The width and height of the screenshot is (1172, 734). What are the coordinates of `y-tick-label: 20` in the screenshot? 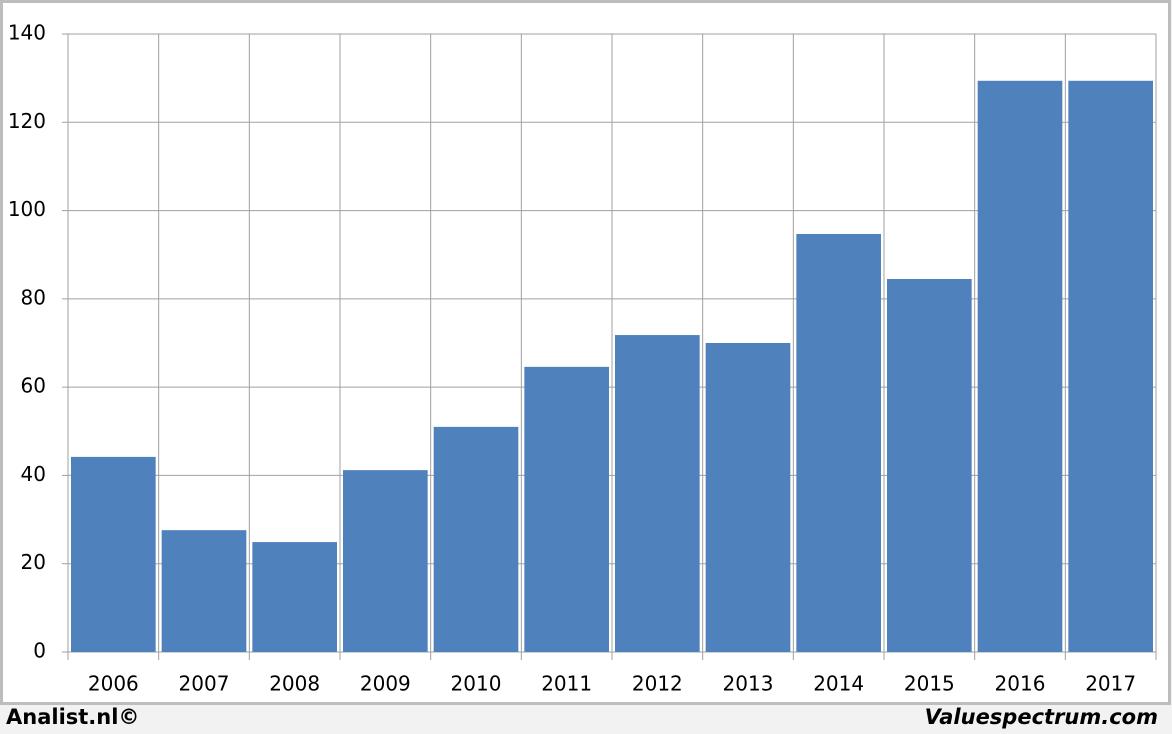 It's located at (33, 562).